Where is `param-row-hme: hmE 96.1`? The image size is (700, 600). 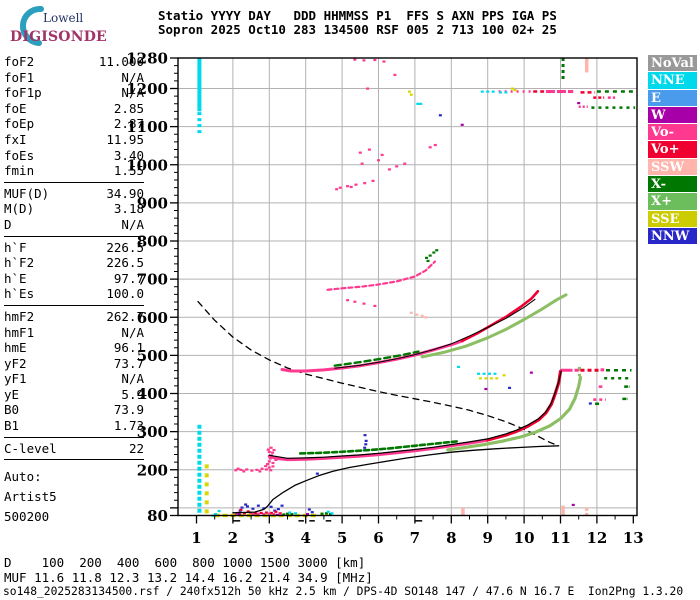 param-row-hme: hmE 96.1 is located at coordinates (74, 348).